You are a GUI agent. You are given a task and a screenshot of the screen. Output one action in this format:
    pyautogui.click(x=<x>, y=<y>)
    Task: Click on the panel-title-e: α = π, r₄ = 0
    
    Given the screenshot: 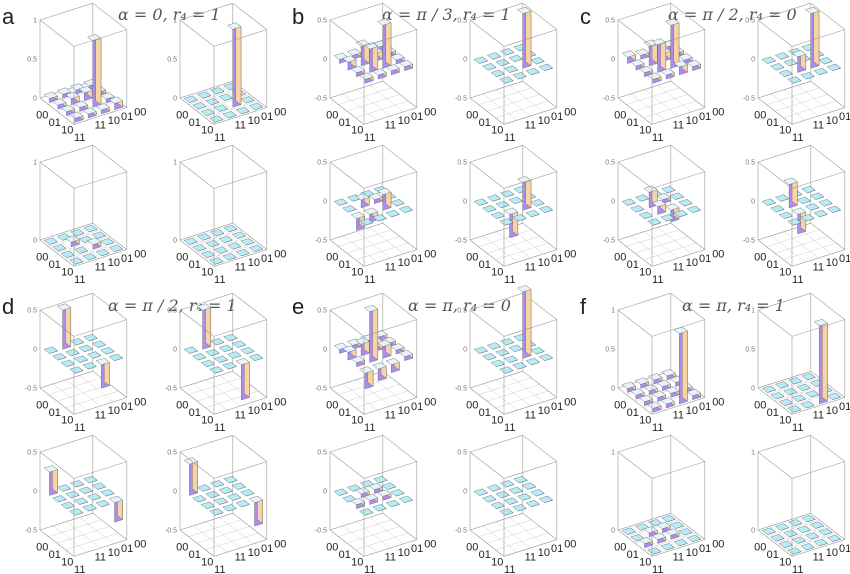 What is the action you would take?
    pyautogui.click(x=459, y=305)
    